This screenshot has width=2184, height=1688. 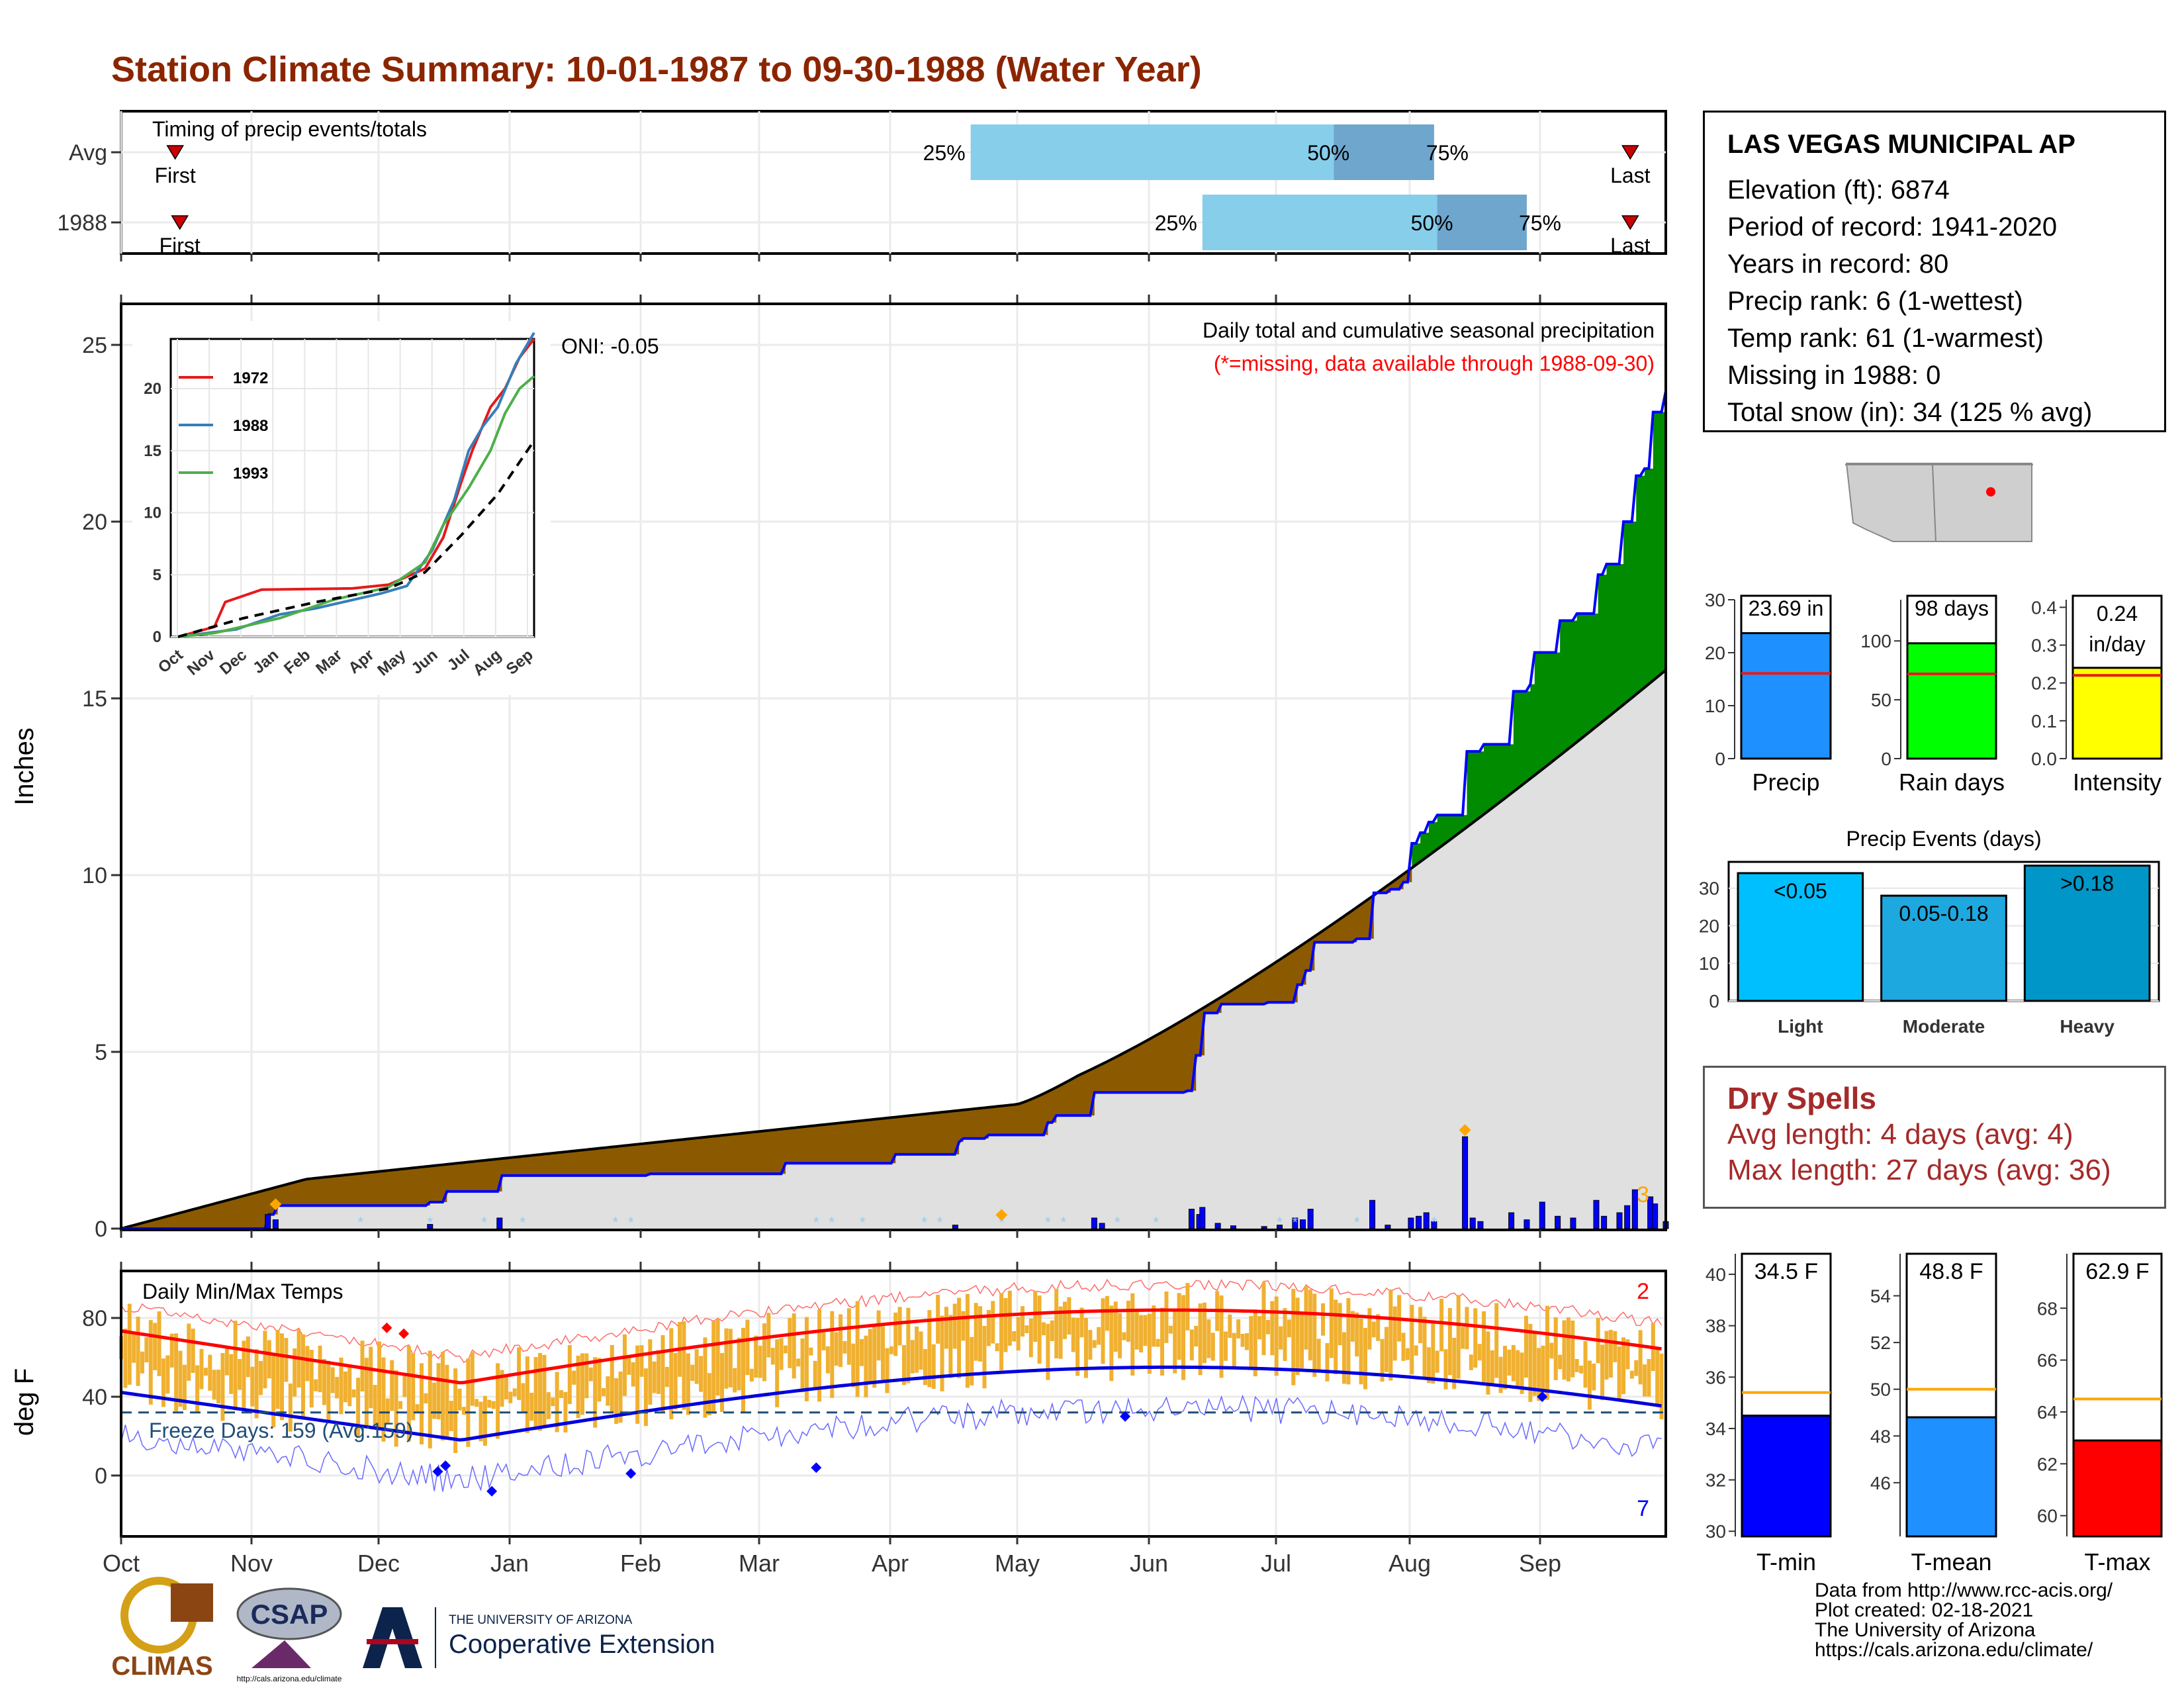 What do you see at coordinates (404, 1333) in the screenshot?
I see `record-high-marker` at bounding box center [404, 1333].